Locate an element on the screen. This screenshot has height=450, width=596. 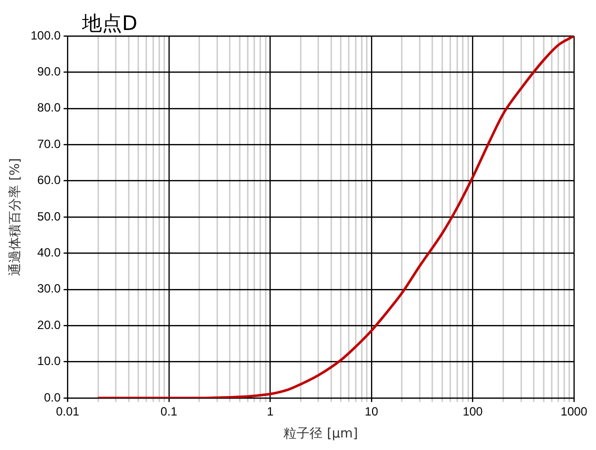
x-tick-label: 100 is located at coordinates (473, 411).